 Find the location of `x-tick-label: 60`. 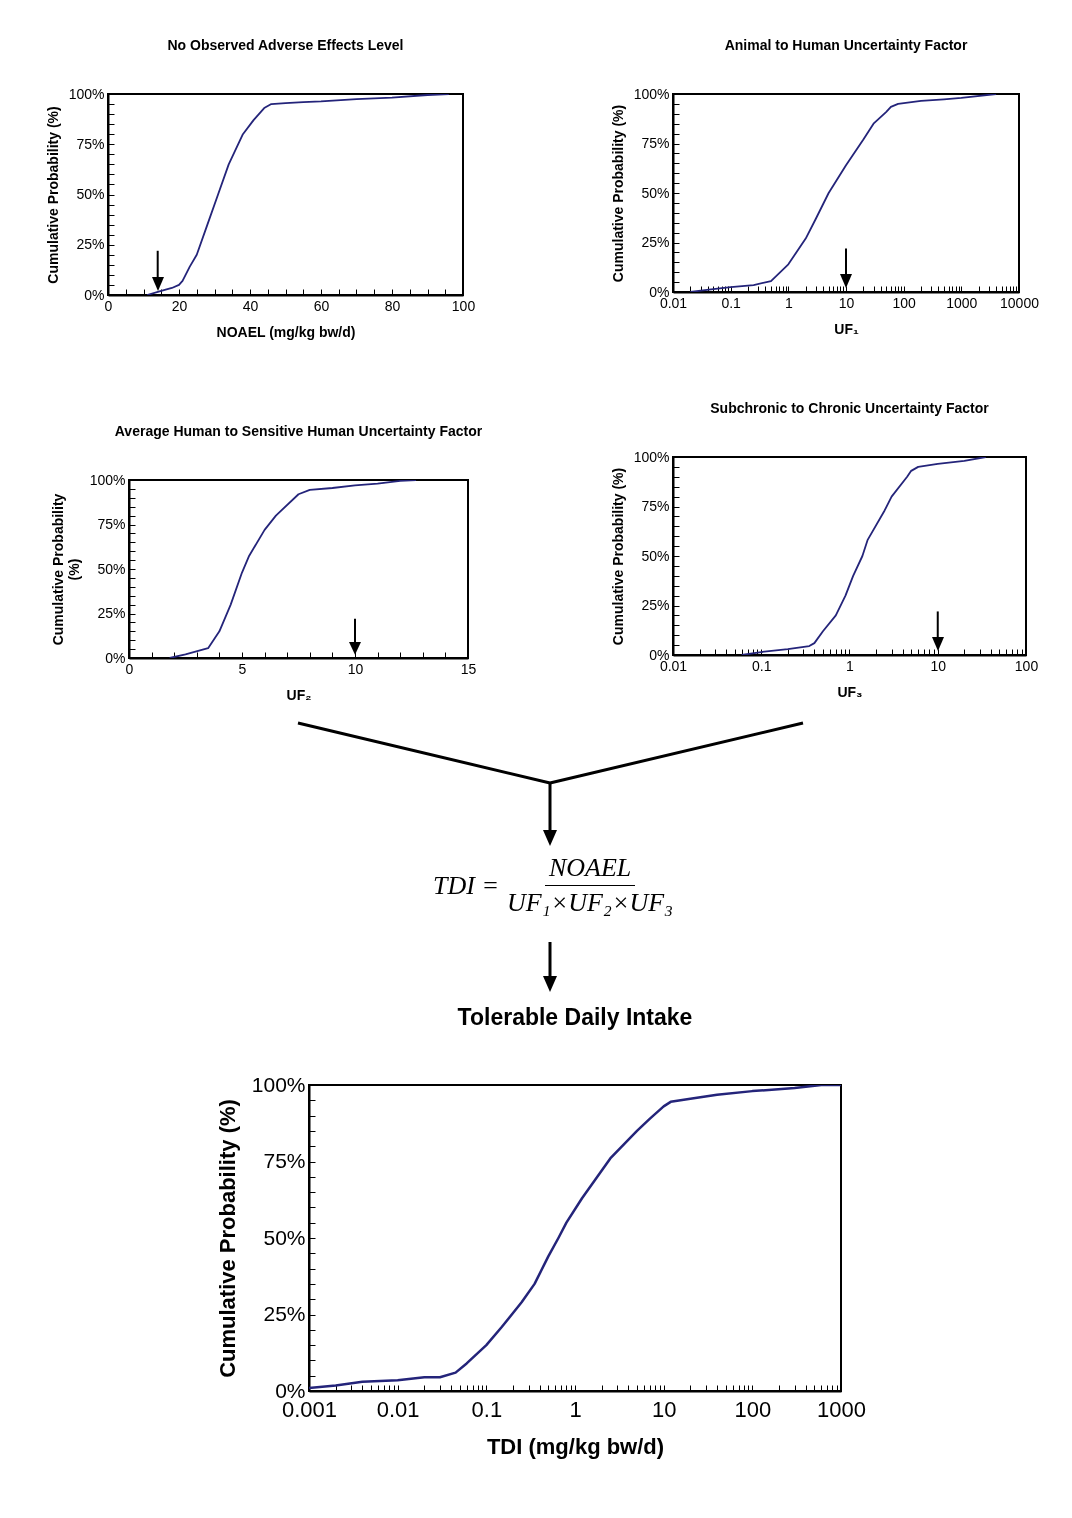

x-tick-label: 60 is located at coordinates (321, 305).